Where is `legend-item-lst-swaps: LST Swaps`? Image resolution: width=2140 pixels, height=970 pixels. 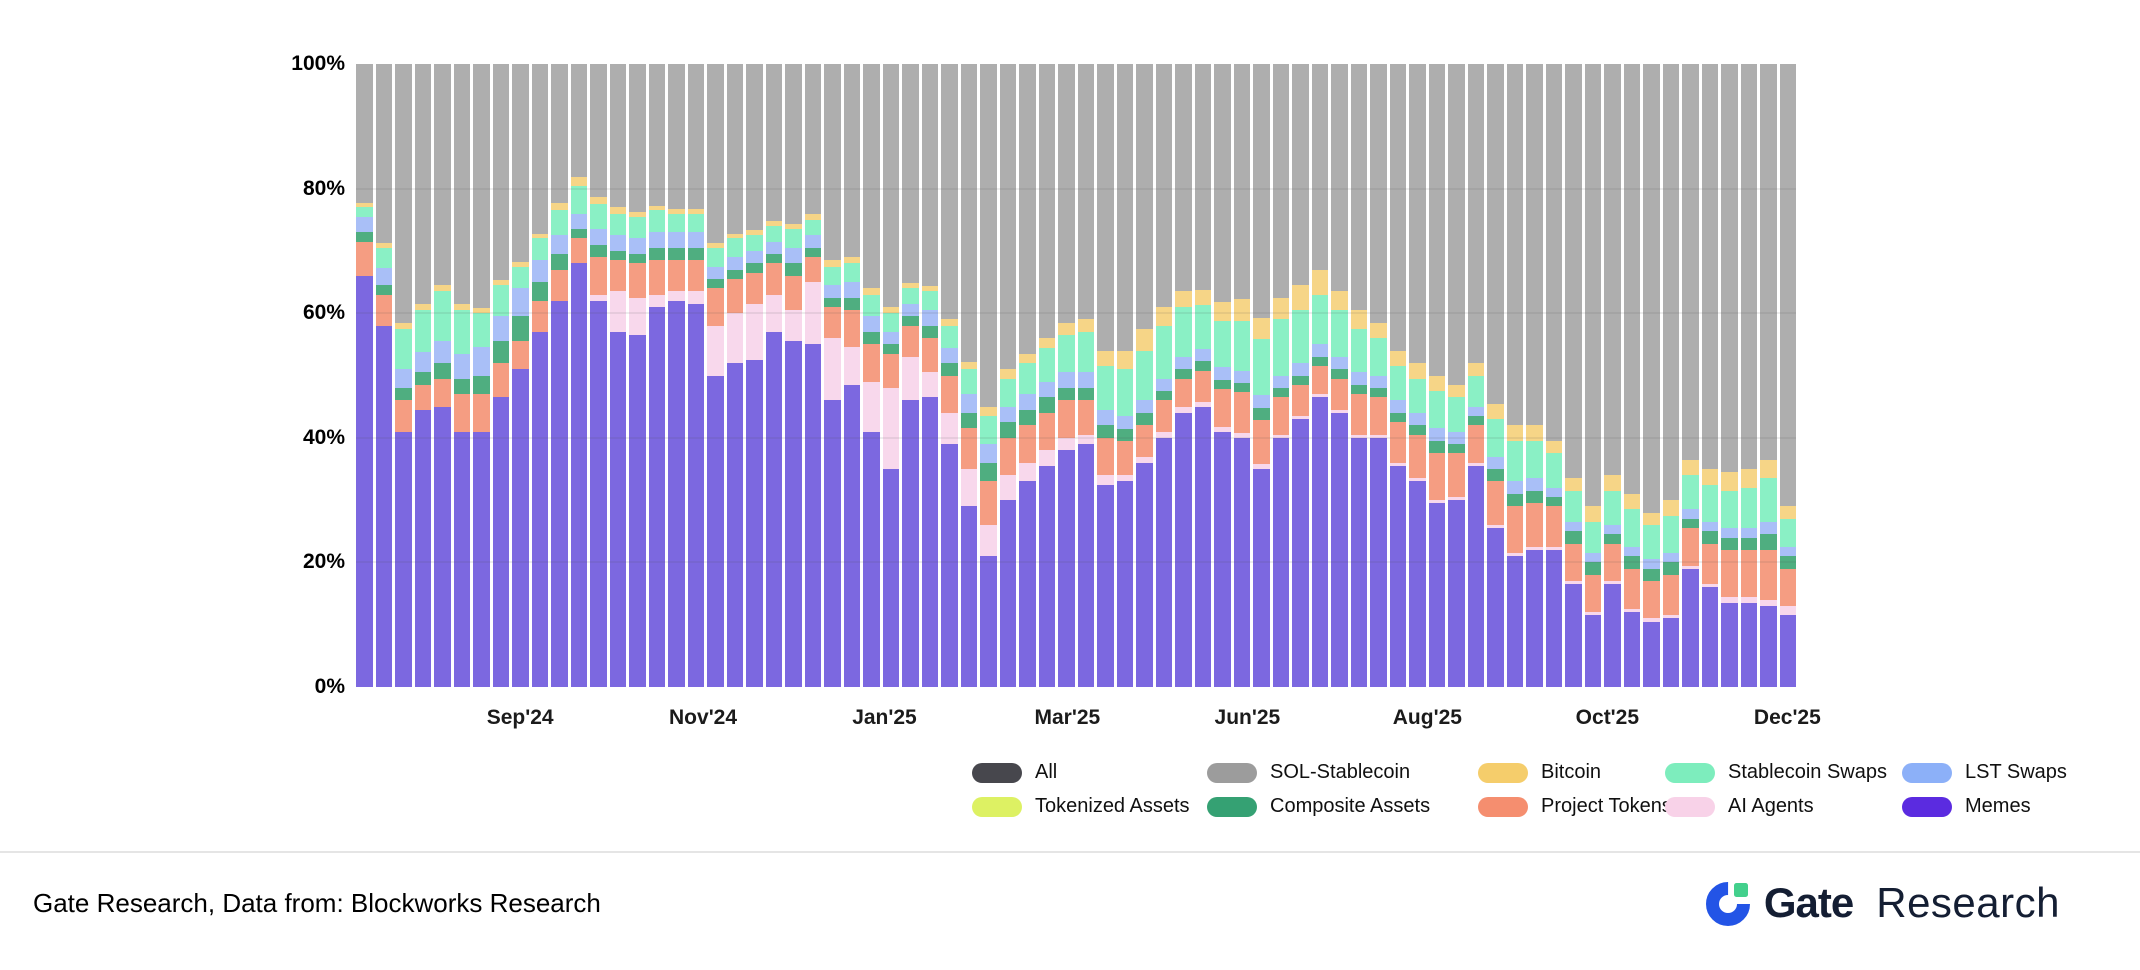 legend-item-lst-swaps: LST Swaps is located at coordinates (1984, 772).